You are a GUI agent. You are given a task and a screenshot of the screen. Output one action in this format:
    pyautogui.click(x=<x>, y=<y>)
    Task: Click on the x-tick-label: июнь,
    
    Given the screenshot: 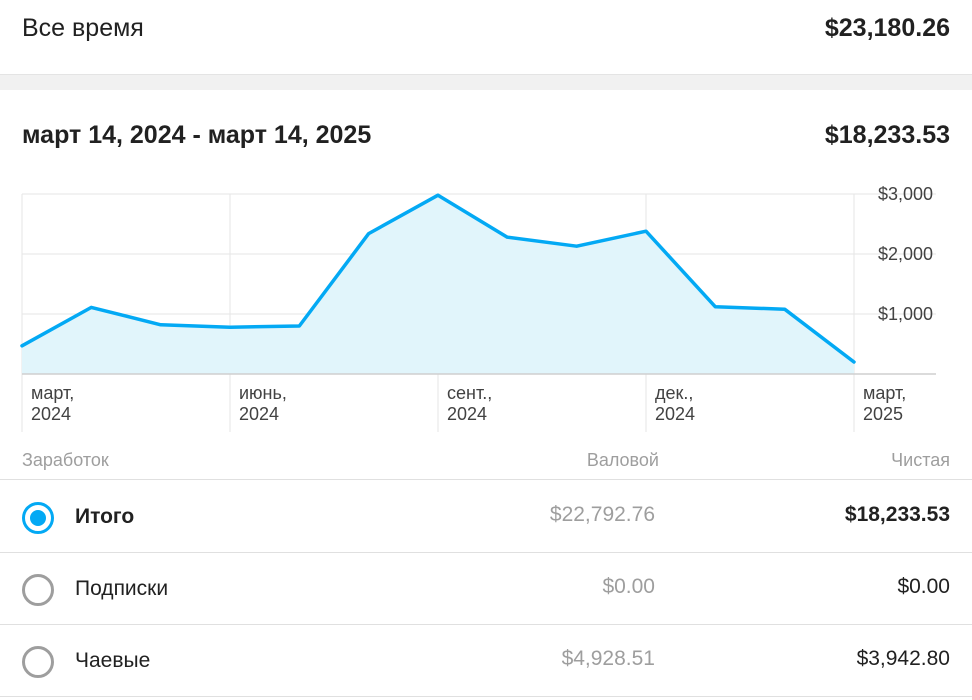 What is the action you would take?
    pyautogui.click(x=263, y=393)
    